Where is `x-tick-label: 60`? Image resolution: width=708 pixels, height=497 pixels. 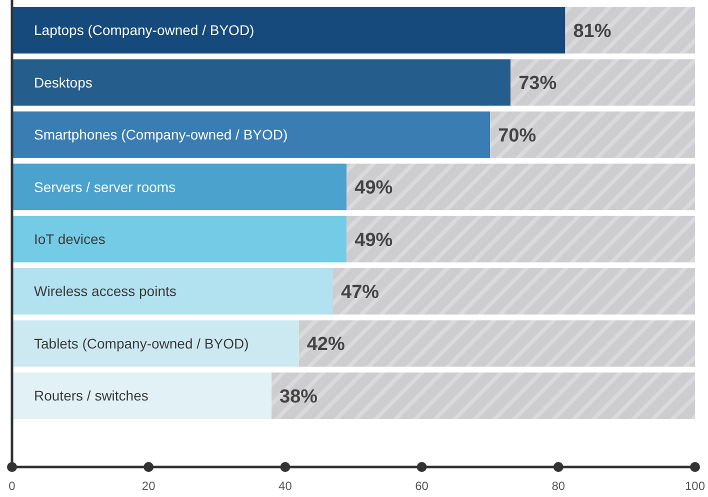
x-tick-label: 60 is located at coordinates (422, 486).